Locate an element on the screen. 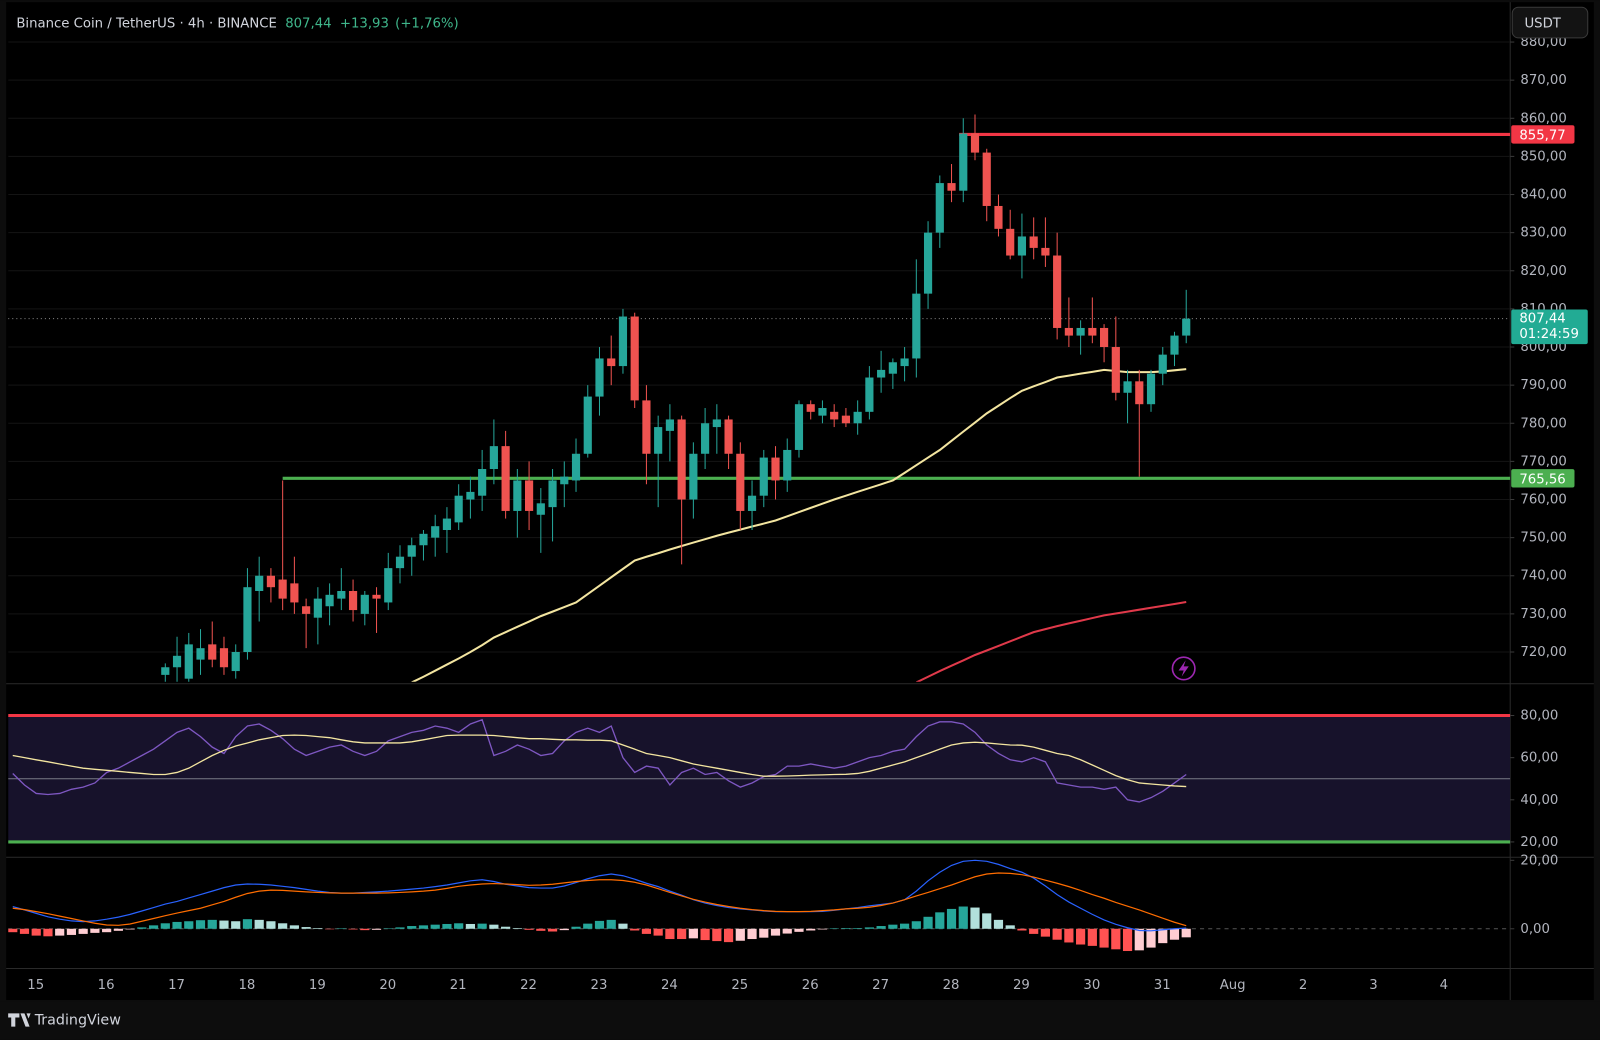 This screenshot has height=1040, width=1600. y-tick-label: 770,00 is located at coordinates (1543, 461).